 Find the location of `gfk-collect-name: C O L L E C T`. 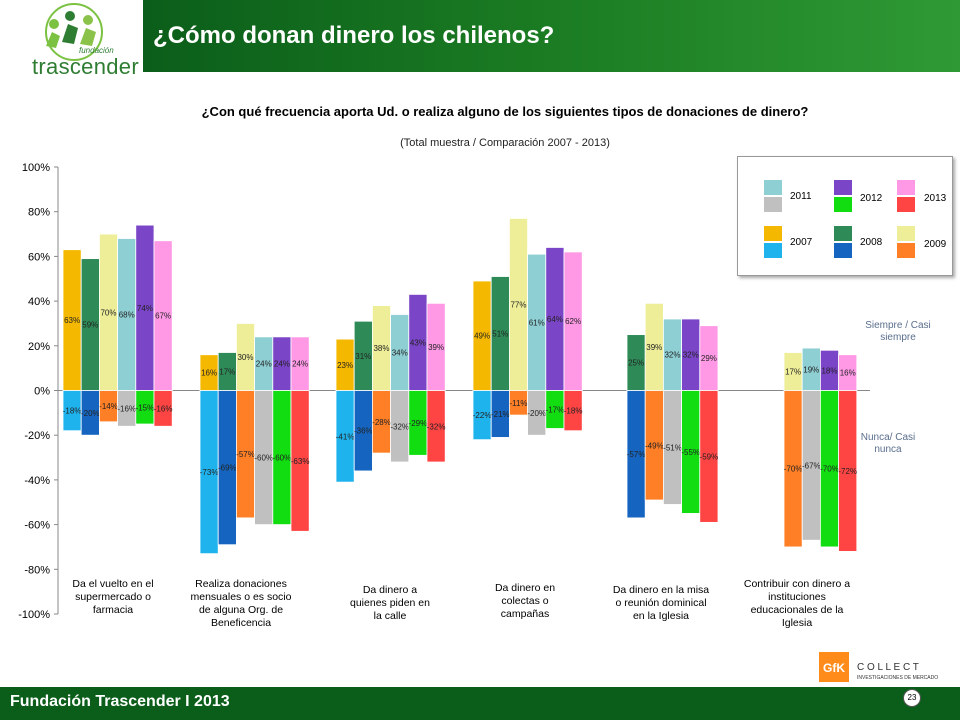

gfk-collect-name: C O L L E C T is located at coordinates (888, 667).